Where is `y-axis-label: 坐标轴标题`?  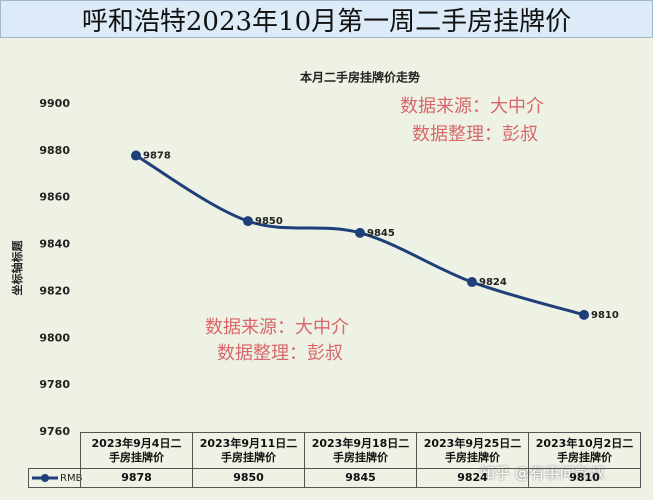 y-axis-label: 坐标轴标题 is located at coordinates (17, 268).